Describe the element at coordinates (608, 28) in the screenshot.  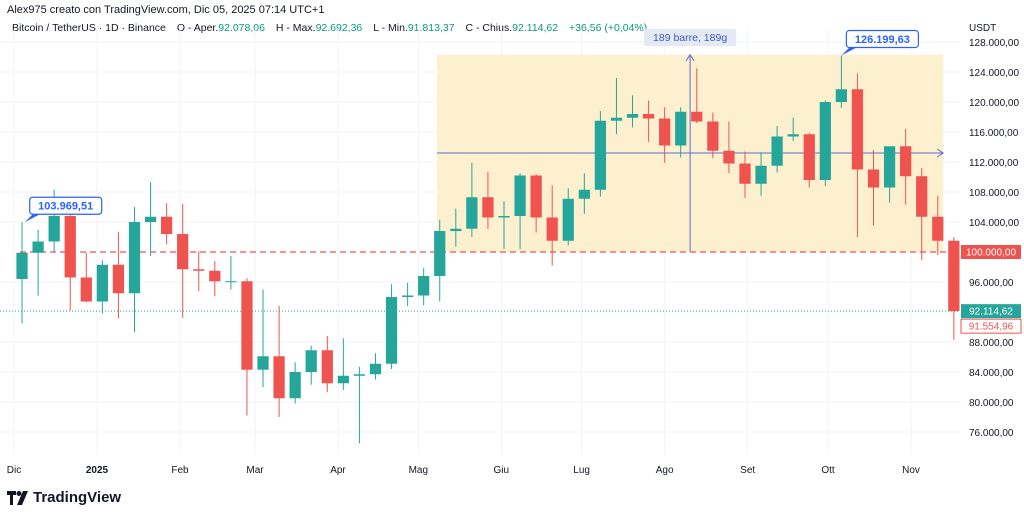
I see `change-value: +36,56 (+0,04%)` at that location.